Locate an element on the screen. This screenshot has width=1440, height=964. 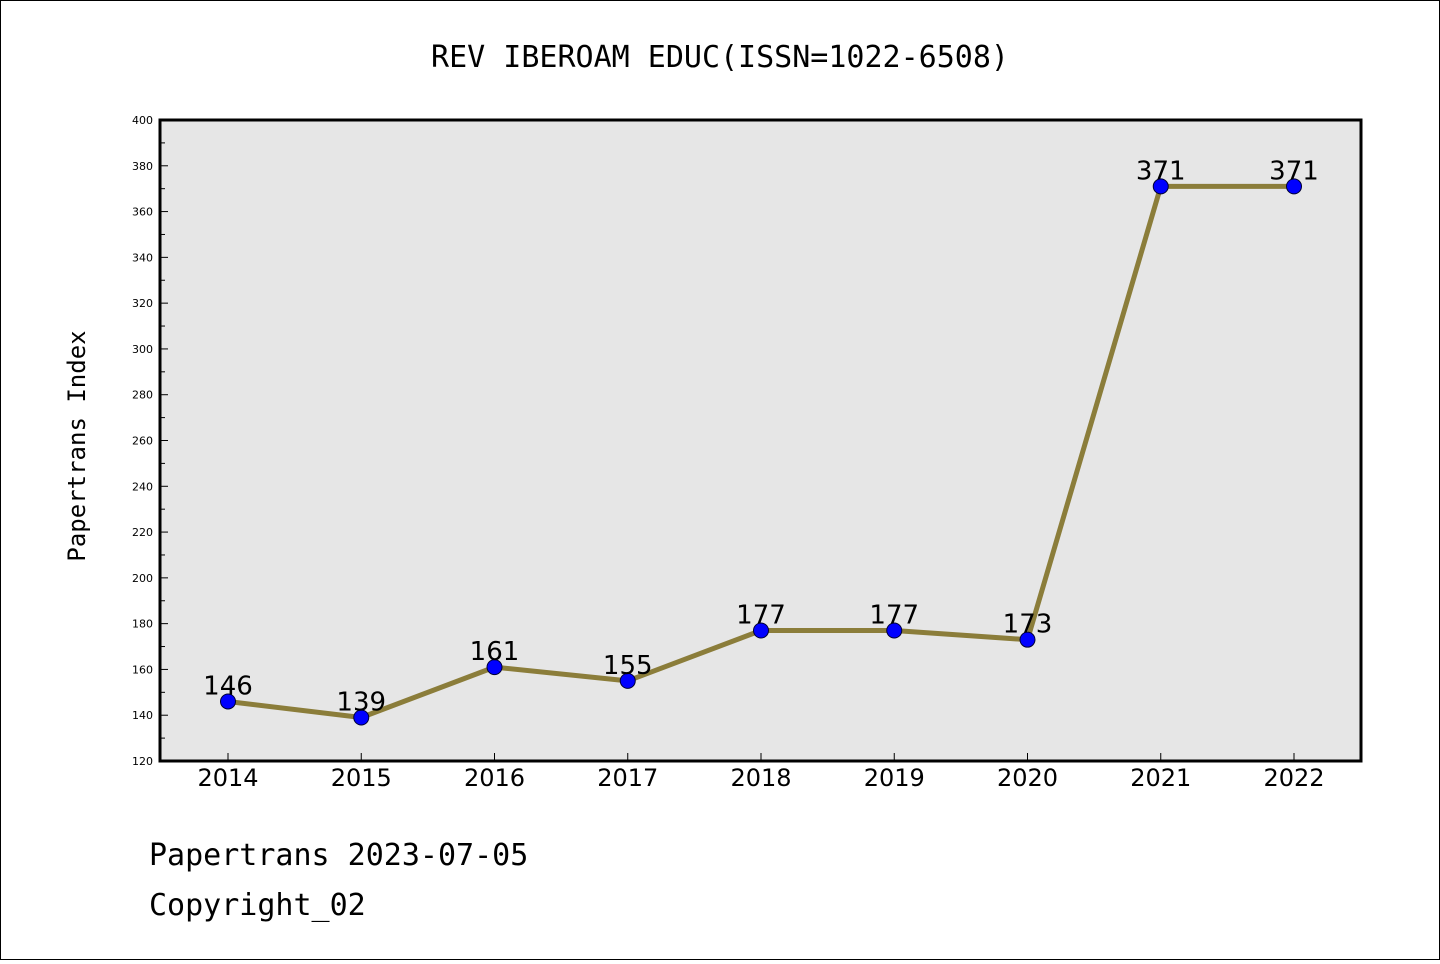
y-tick-label: 160 is located at coordinates (142, 669).